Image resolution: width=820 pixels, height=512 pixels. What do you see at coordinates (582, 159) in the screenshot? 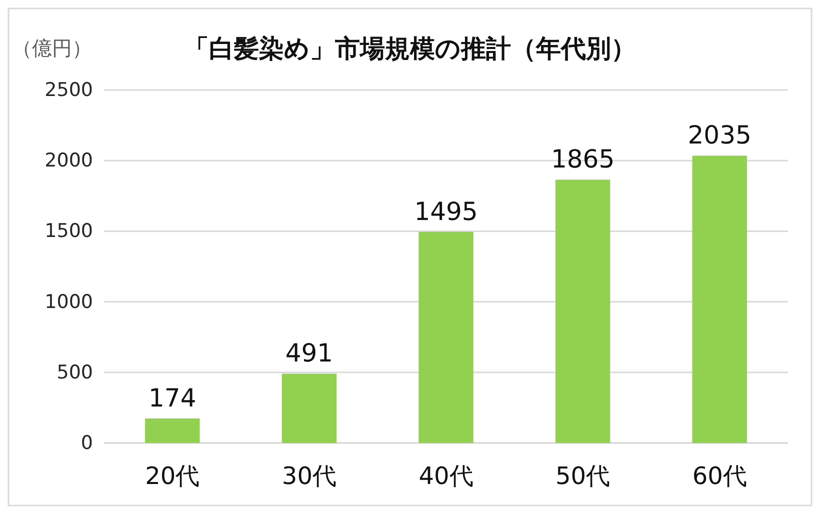
I see `data-label: 1865` at bounding box center [582, 159].